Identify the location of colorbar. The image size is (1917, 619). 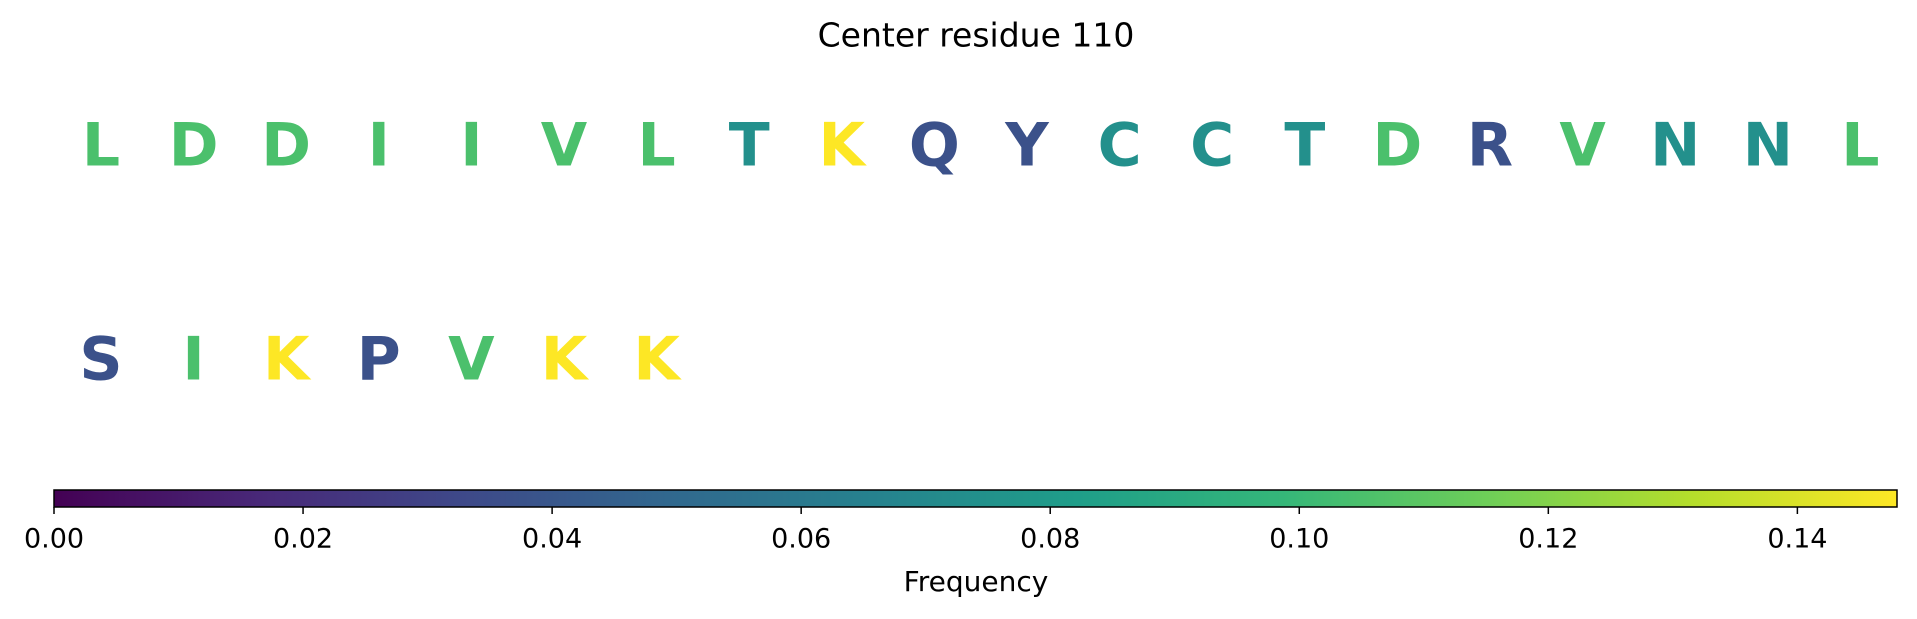
(975, 498).